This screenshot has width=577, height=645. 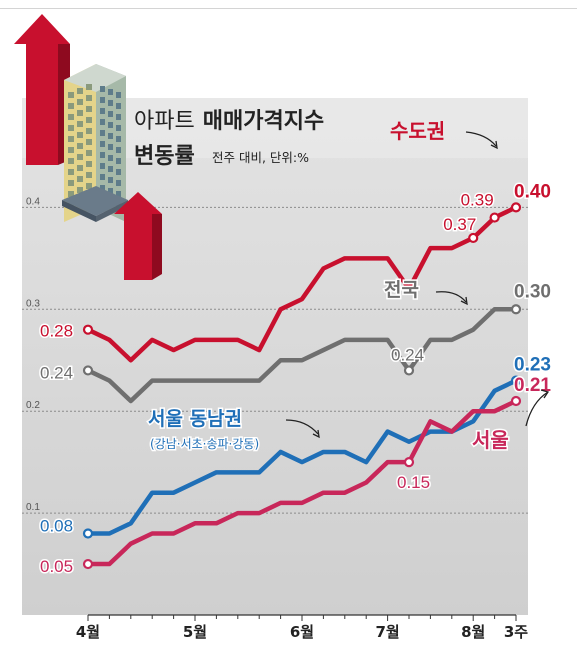 I want to click on y-tick-label: 0.4, so click(x=33, y=201).